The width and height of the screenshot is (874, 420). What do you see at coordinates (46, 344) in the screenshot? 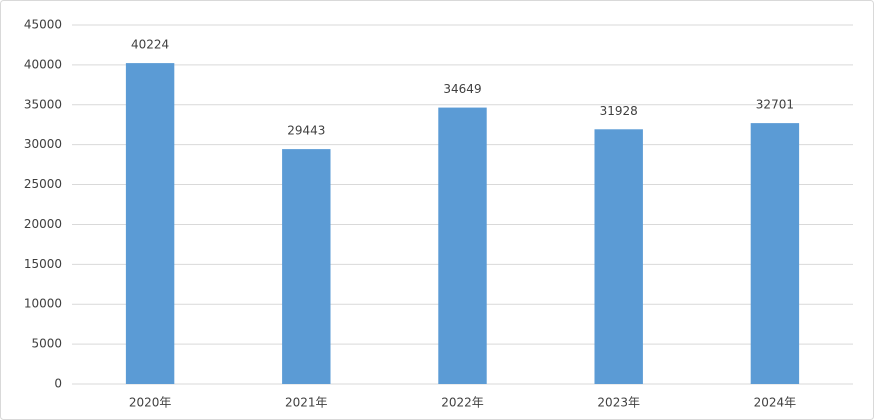
I see `y-tick-label: 5000` at bounding box center [46, 344].